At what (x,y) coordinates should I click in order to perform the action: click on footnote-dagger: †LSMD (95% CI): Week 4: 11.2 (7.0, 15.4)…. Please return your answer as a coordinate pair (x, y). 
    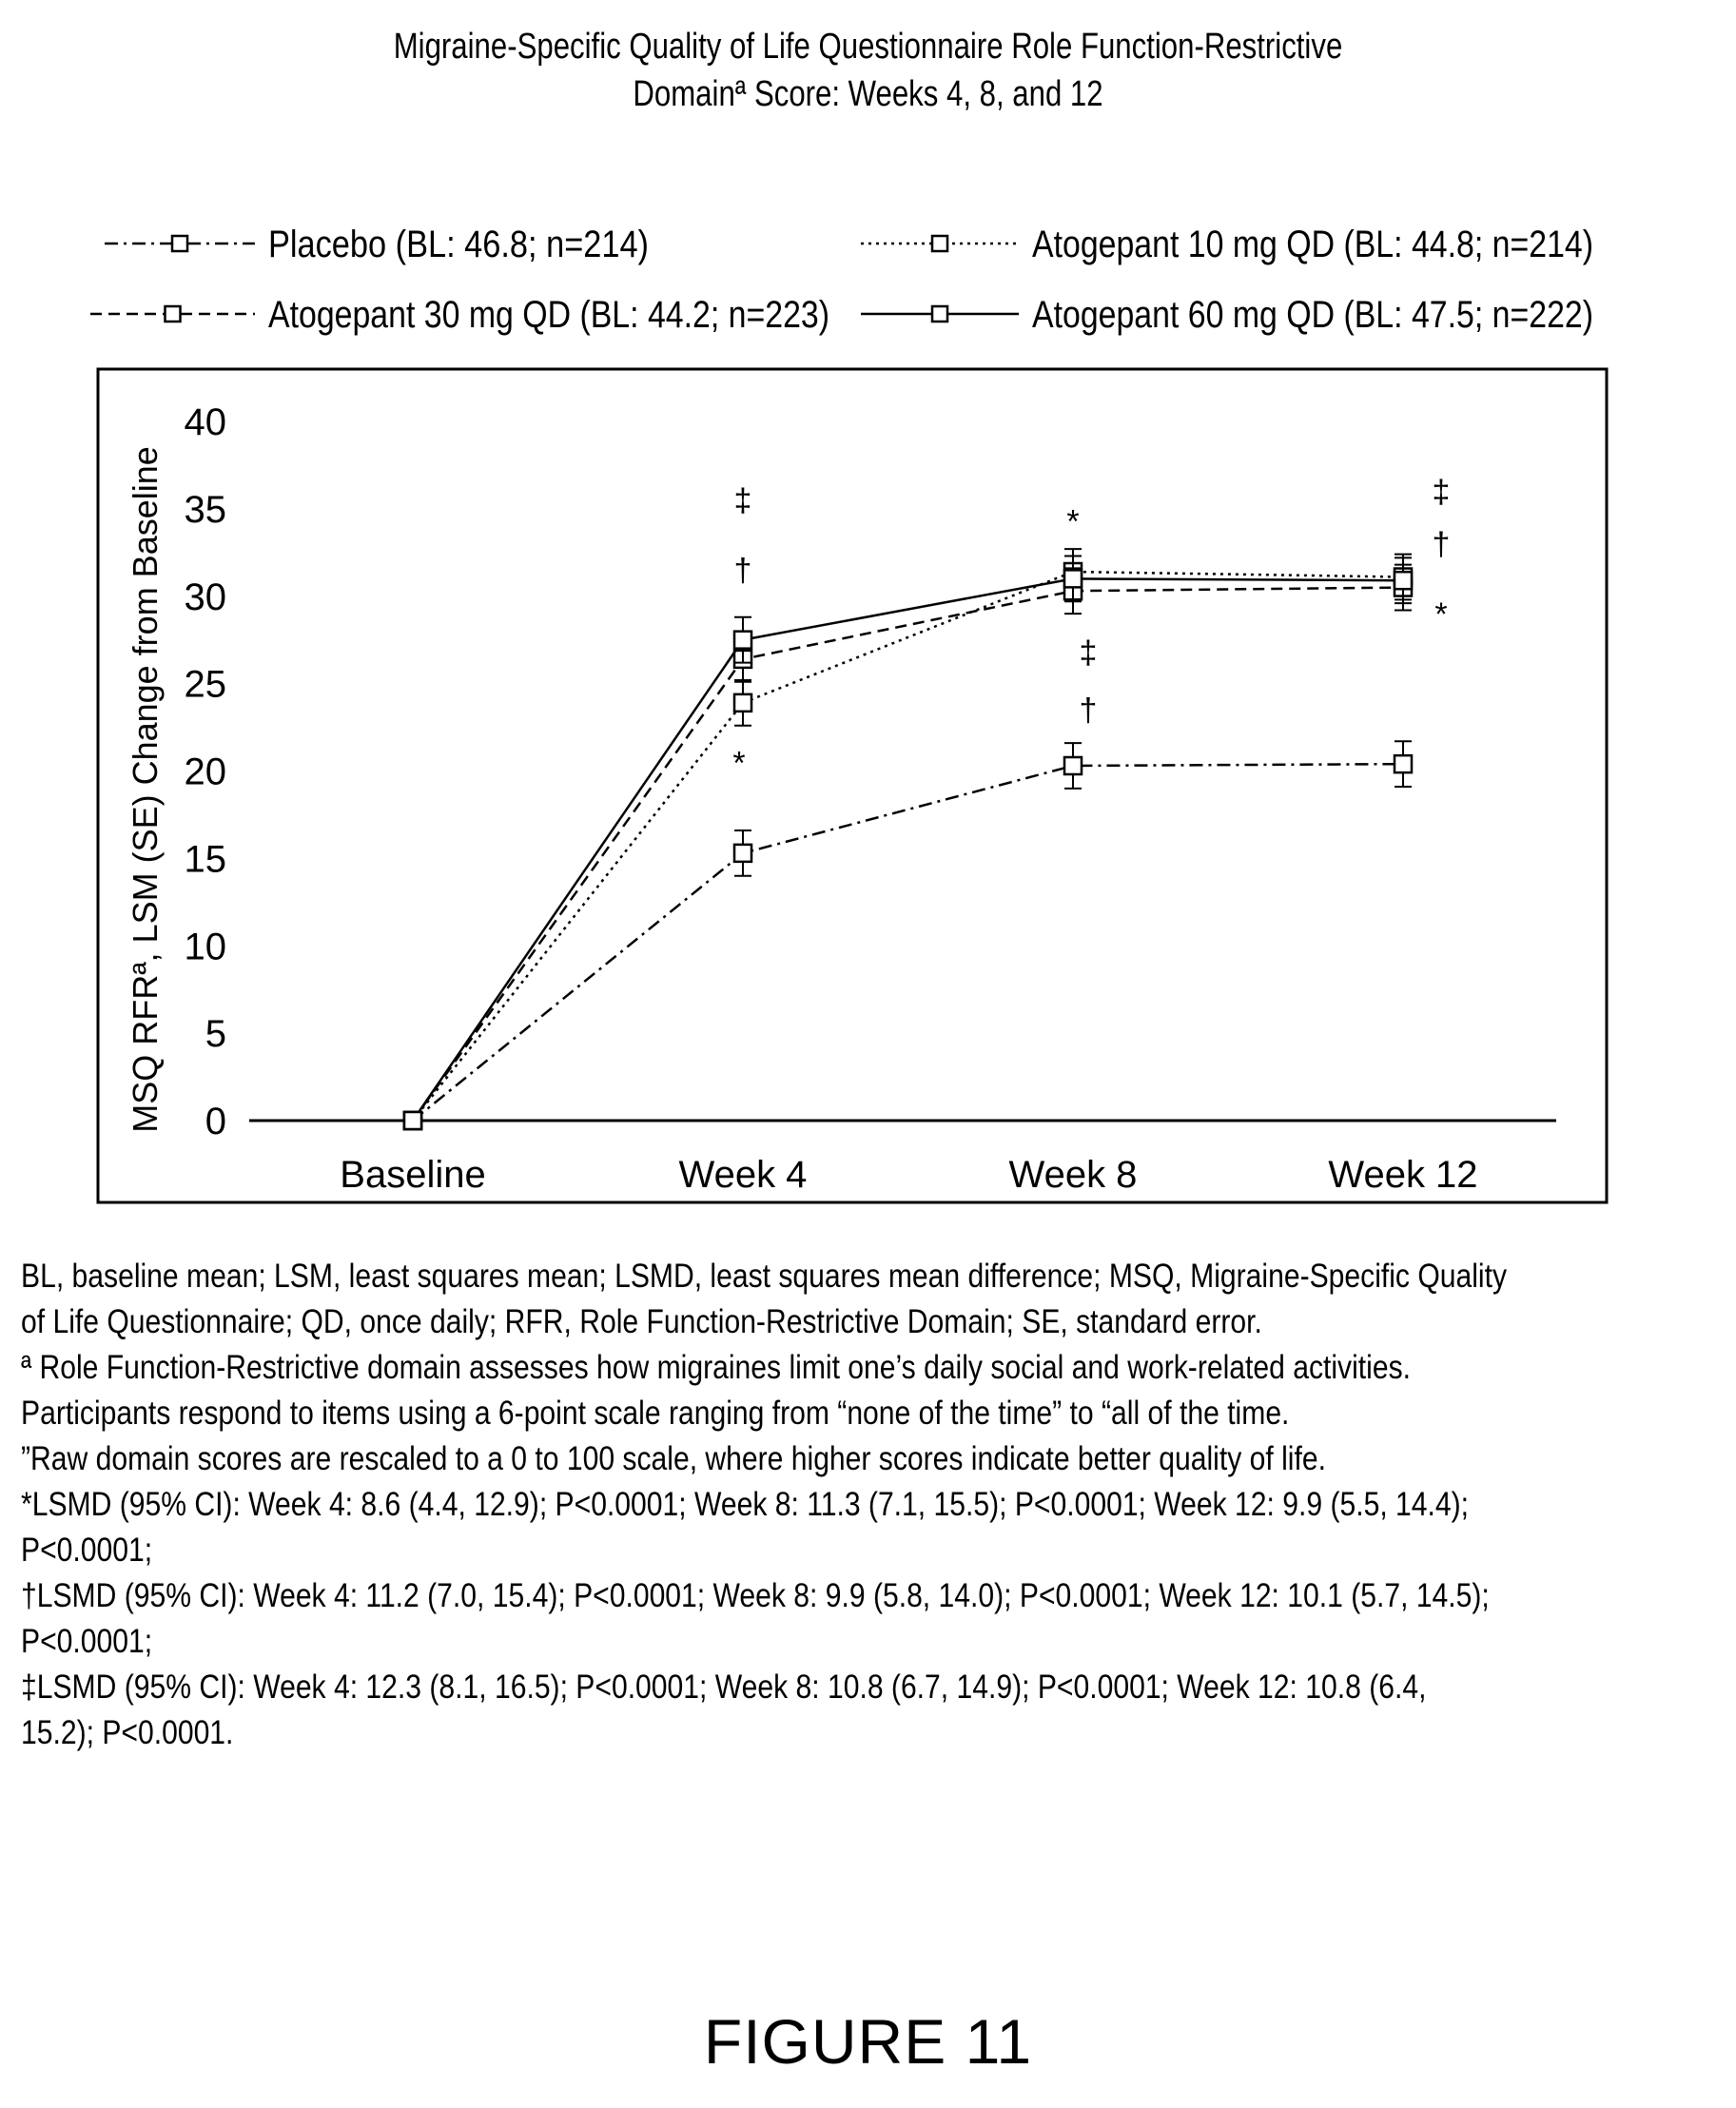
    Looking at the image, I should click on (756, 1595).